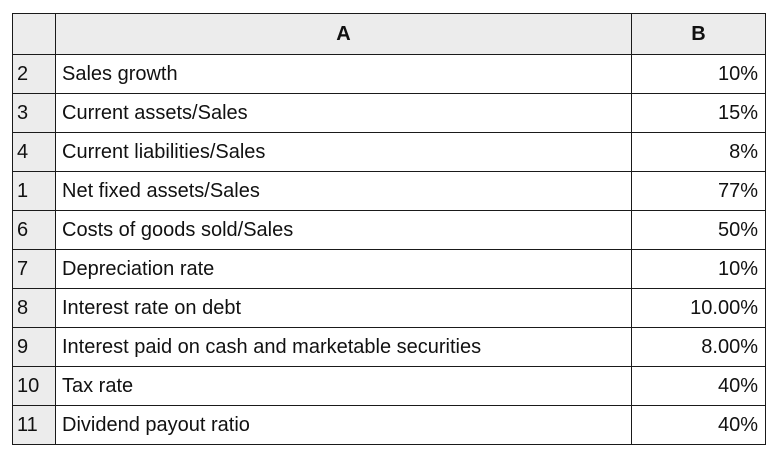 The height and width of the screenshot is (467, 777). What do you see at coordinates (34, 113) in the screenshot?
I see `row-header: 3` at bounding box center [34, 113].